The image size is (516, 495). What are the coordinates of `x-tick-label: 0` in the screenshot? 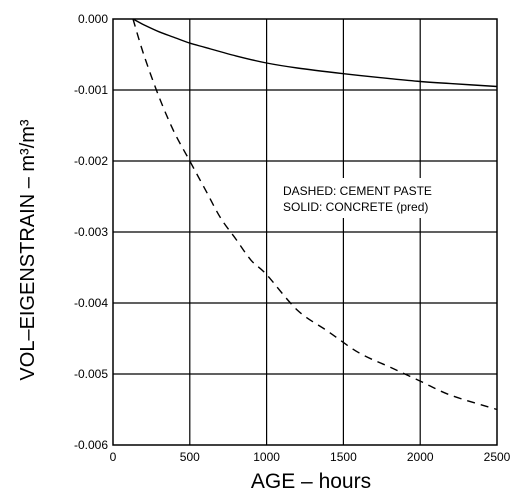 It's located at (113, 457).